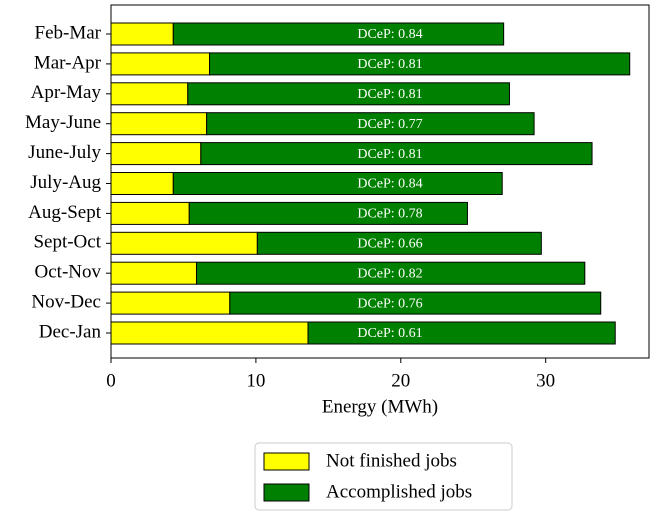 The width and height of the screenshot is (650, 515). Describe the element at coordinates (545, 380) in the screenshot. I see `x-tick-label: 30` at that location.